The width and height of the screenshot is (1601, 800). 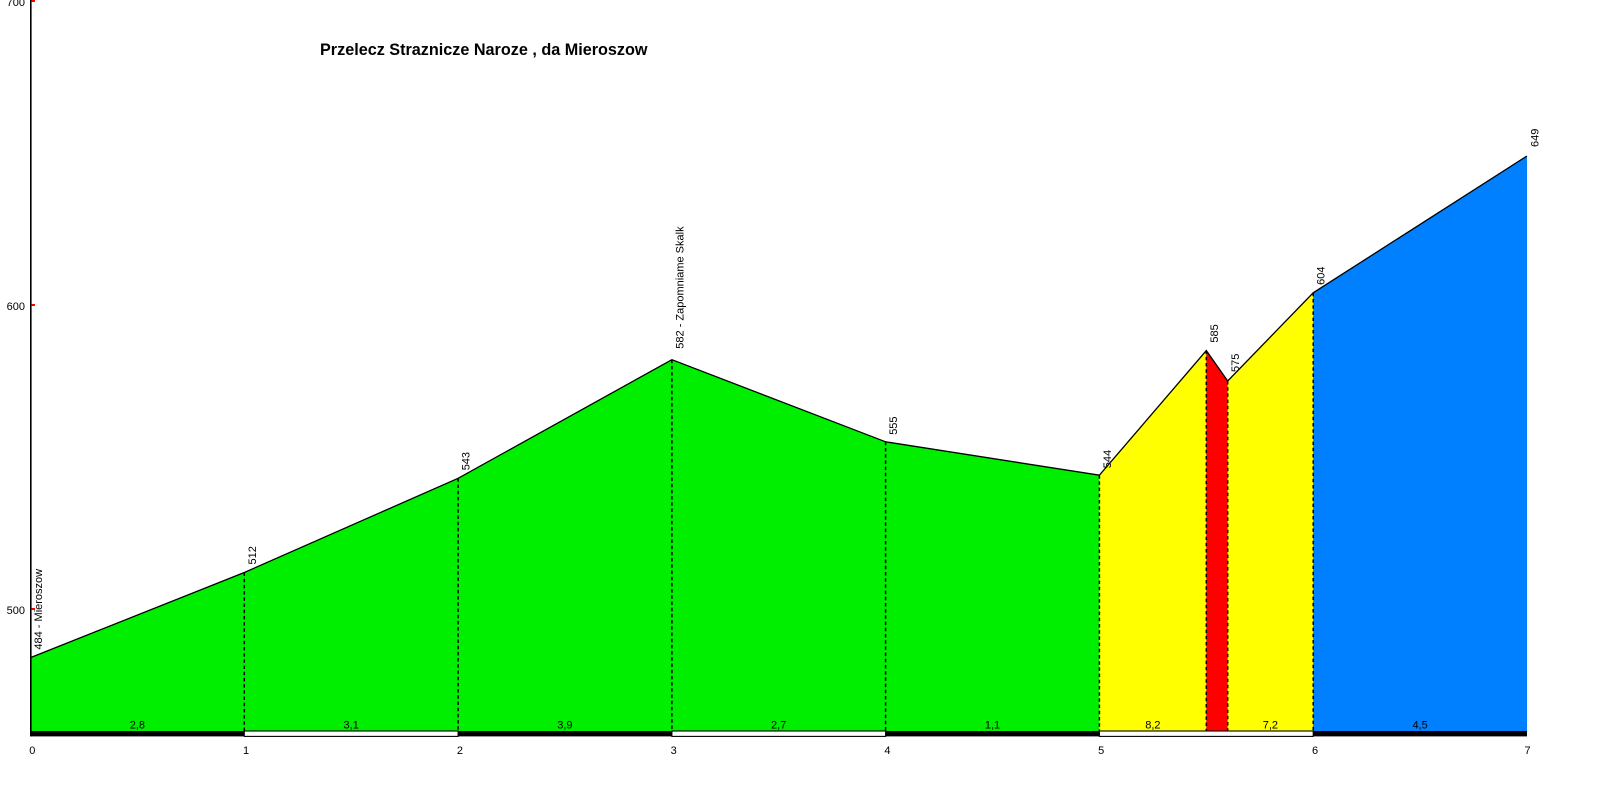 I want to click on svg-text: 700, so click(x=16, y=4).